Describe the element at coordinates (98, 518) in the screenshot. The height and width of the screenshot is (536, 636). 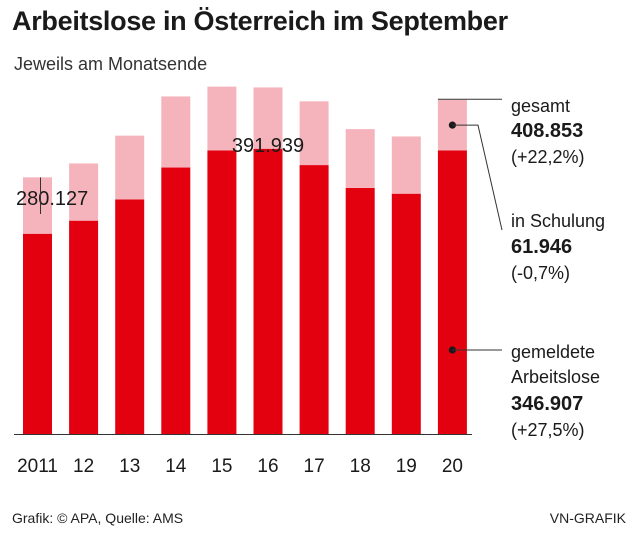
I see `source-note: Grafik: © APA, Quelle: AMS` at that location.